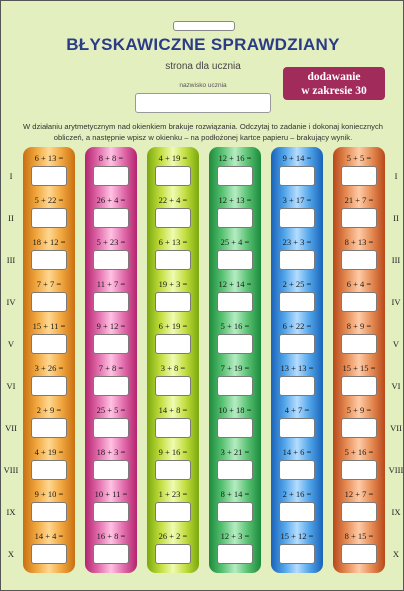 Image resolution: width=404 pixels, height=591 pixels. I want to click on task-label: 5 + 23 =, so click(111, 242).